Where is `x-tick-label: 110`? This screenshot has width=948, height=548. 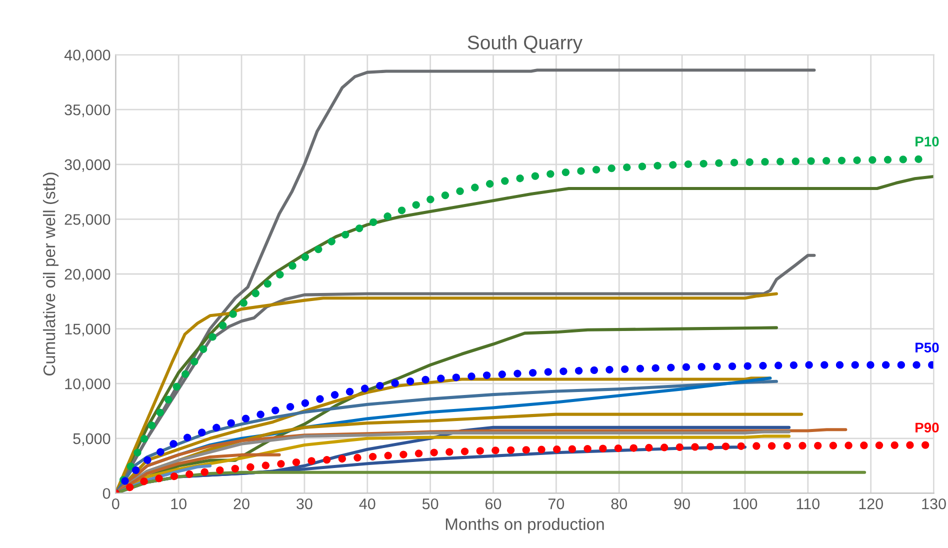 x-tick-label: 110 is located at coordinates (808, 504).